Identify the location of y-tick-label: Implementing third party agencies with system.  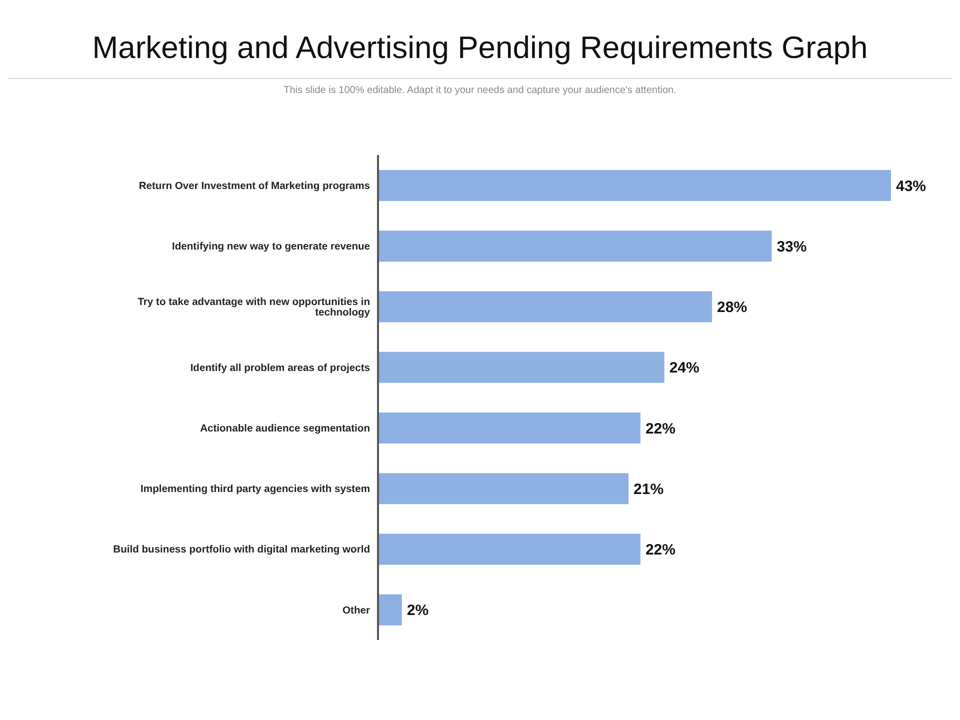
(255, 490).